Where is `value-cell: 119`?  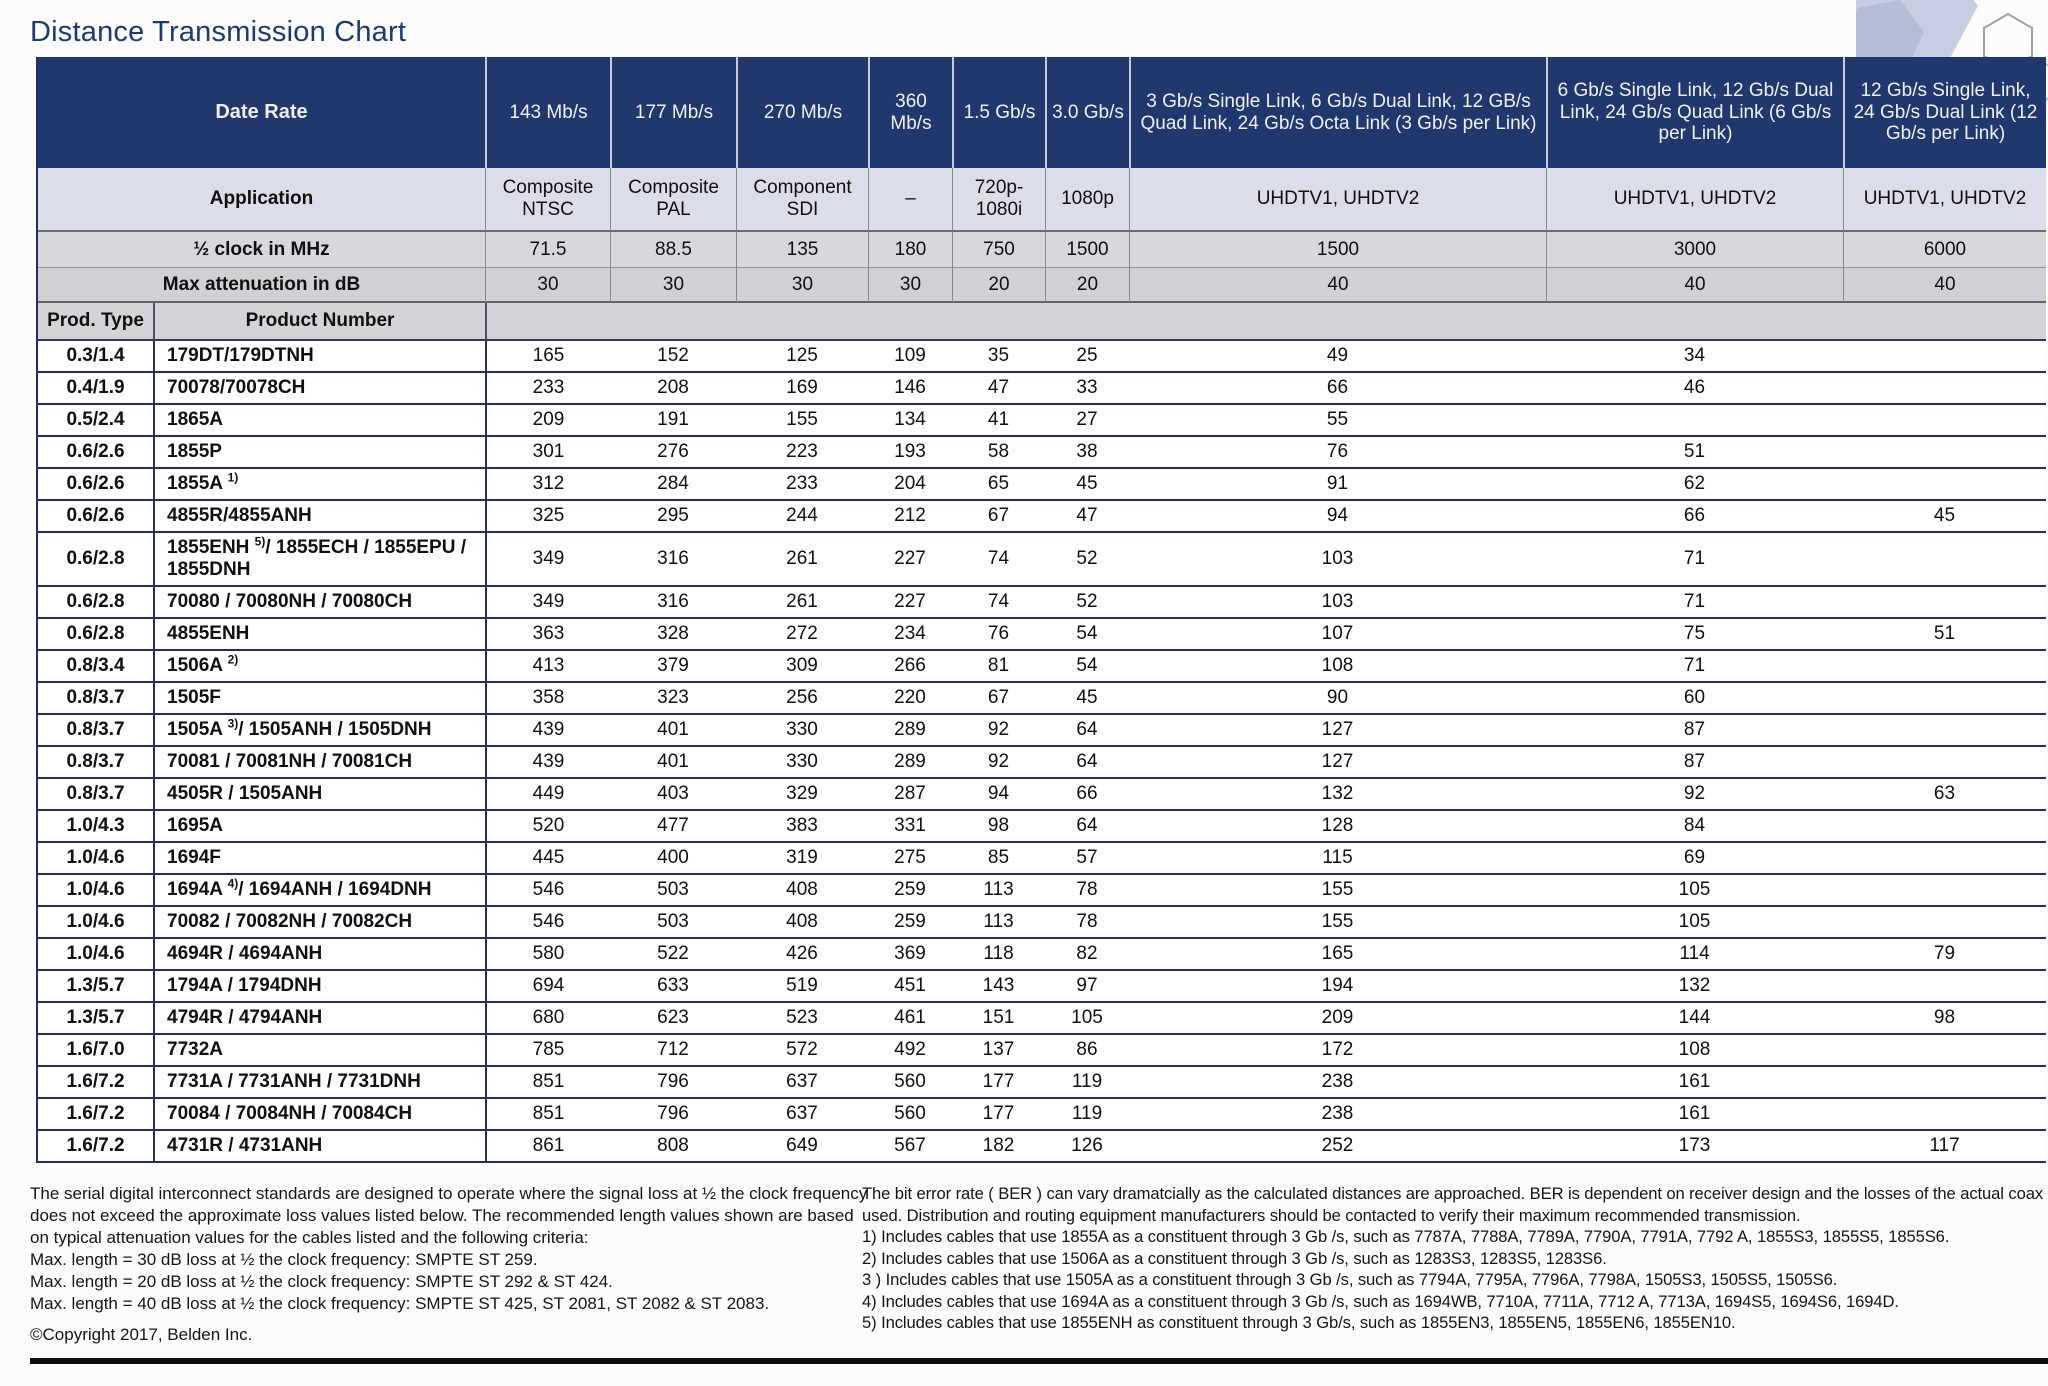 value-cell: 119 is located at coordinates (1087, 1083).